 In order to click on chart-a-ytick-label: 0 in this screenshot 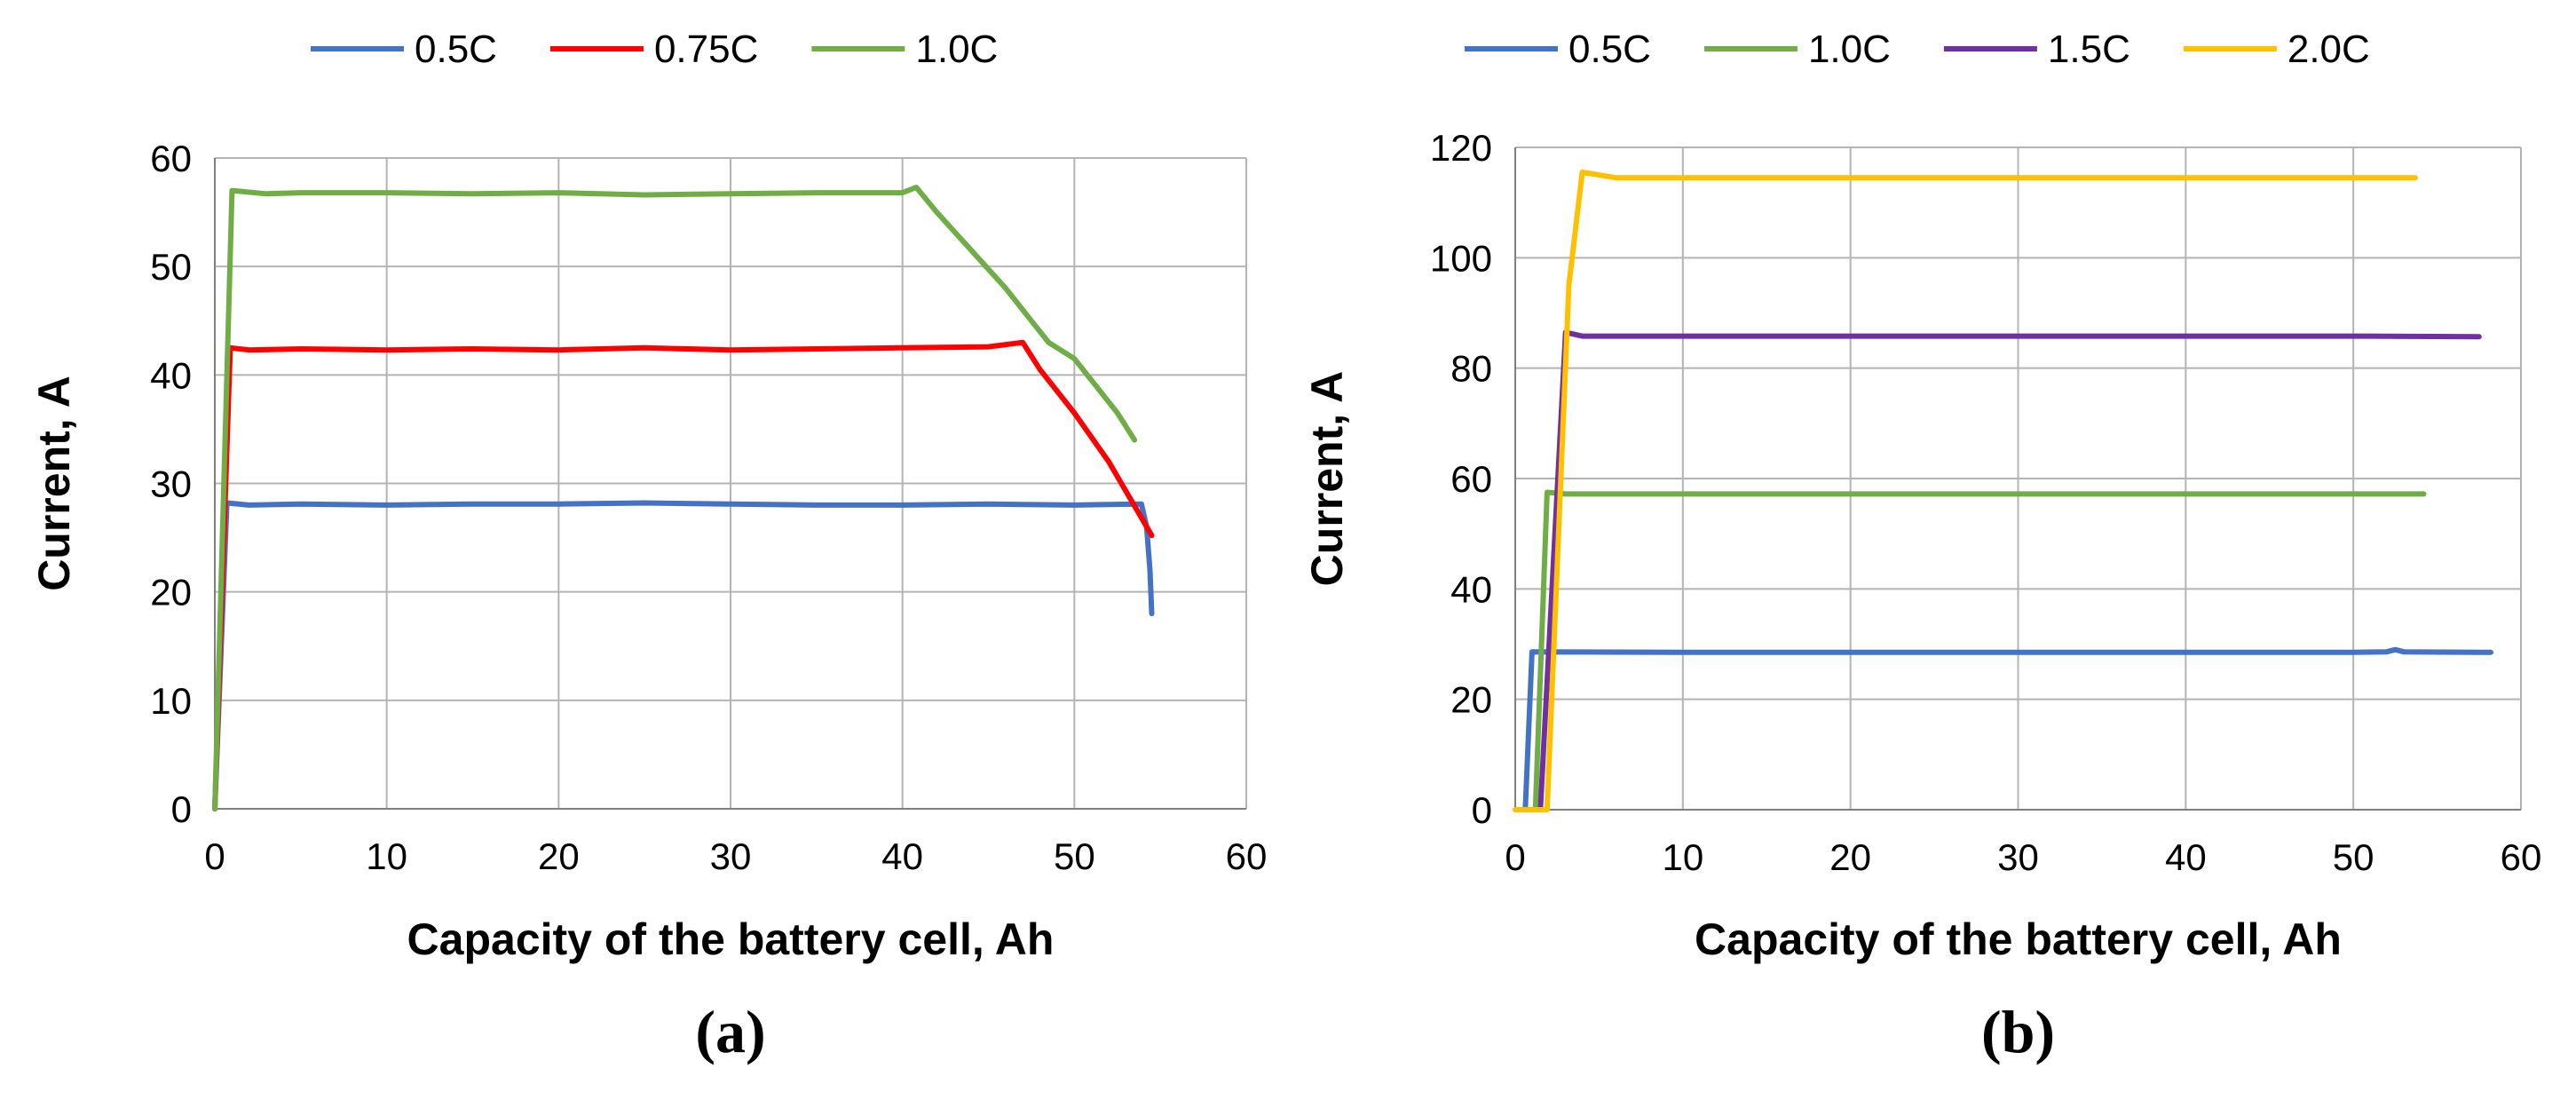, I will do `click(181, 809)`.